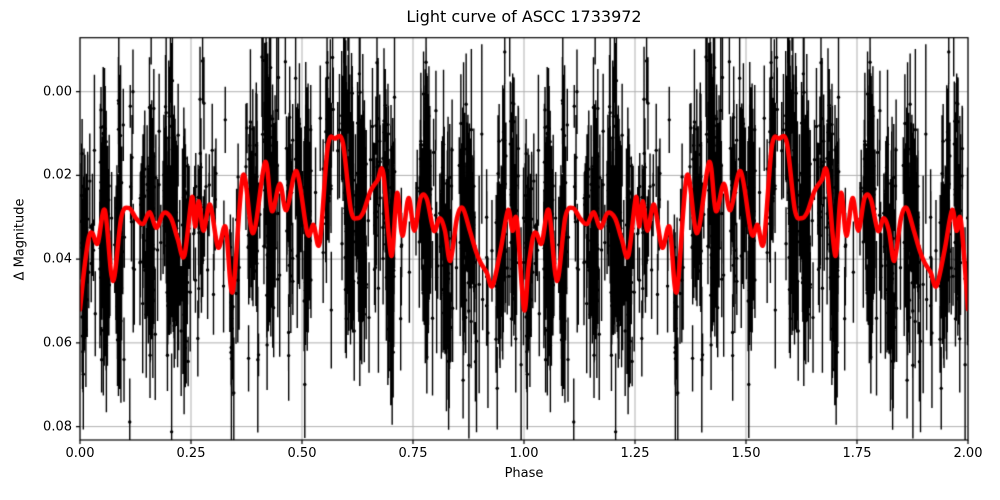 This screenshot has width=1000, height=500. I want to click on y-tick-label: 0.04, so click(57, 259).